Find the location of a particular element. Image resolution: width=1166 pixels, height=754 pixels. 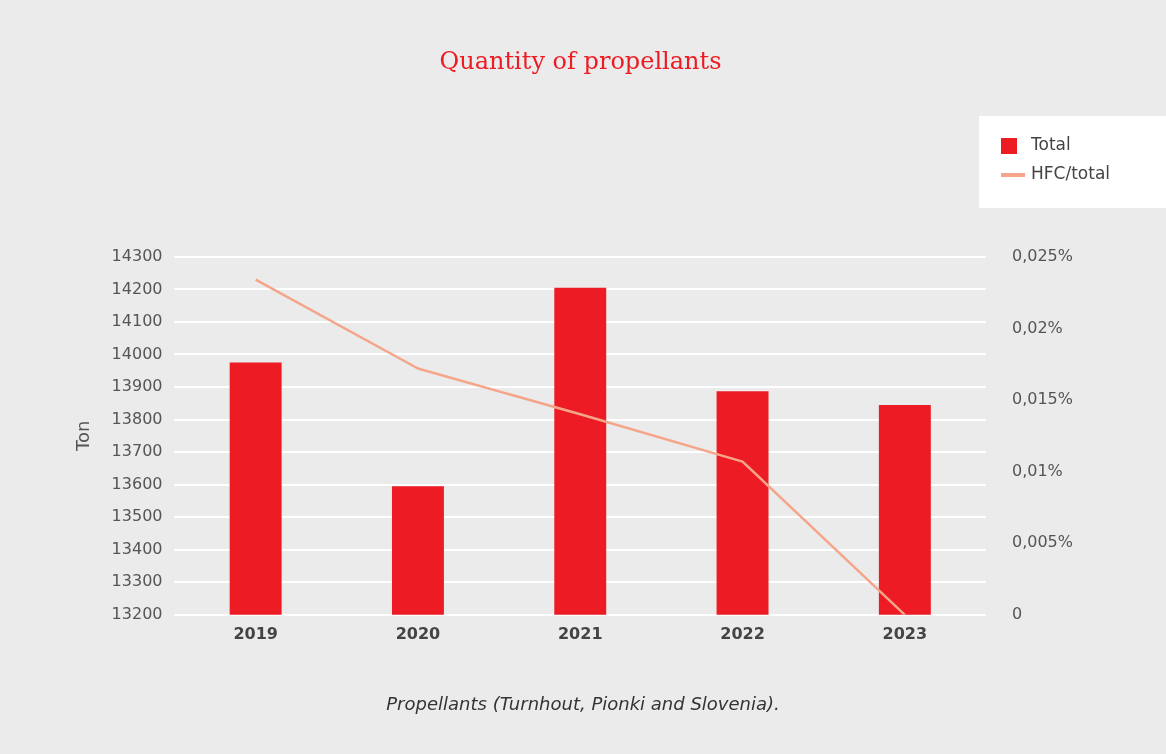

y-tick-label: 13600 is located at coordinates (137, 483).